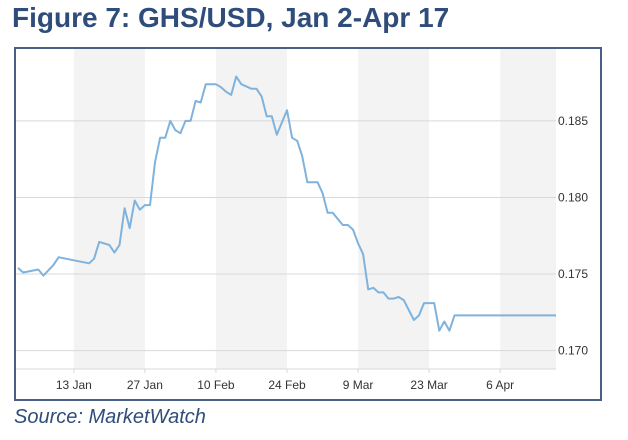  Describe the element at coordinates (110, 417) in the screenshot. I see `source-note: Source: MarketWatch` at that location.